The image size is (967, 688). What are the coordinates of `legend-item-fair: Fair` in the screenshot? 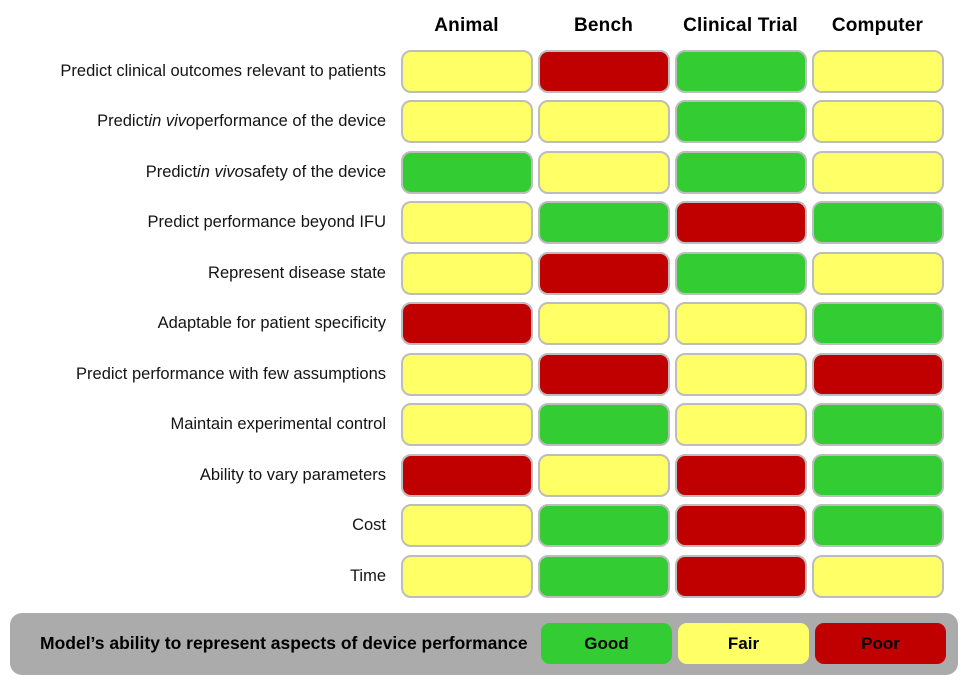 It's located at (743, 643).